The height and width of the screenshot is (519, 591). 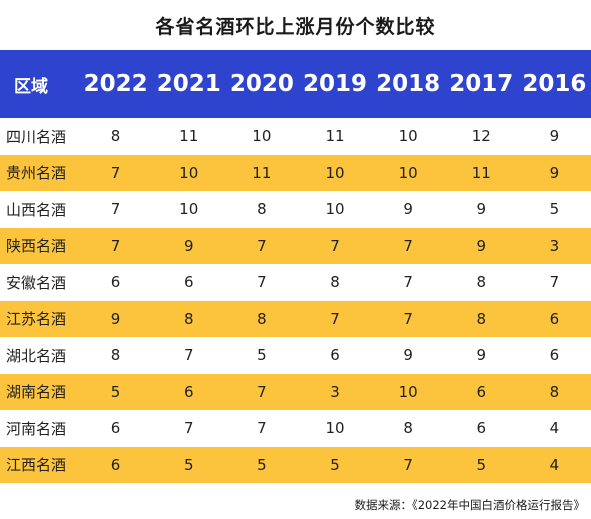 What do you see at coordinates (39, 355) in the screenshot?
I see `region-cell: 湖北名酒` at bounding box center [39, 355].